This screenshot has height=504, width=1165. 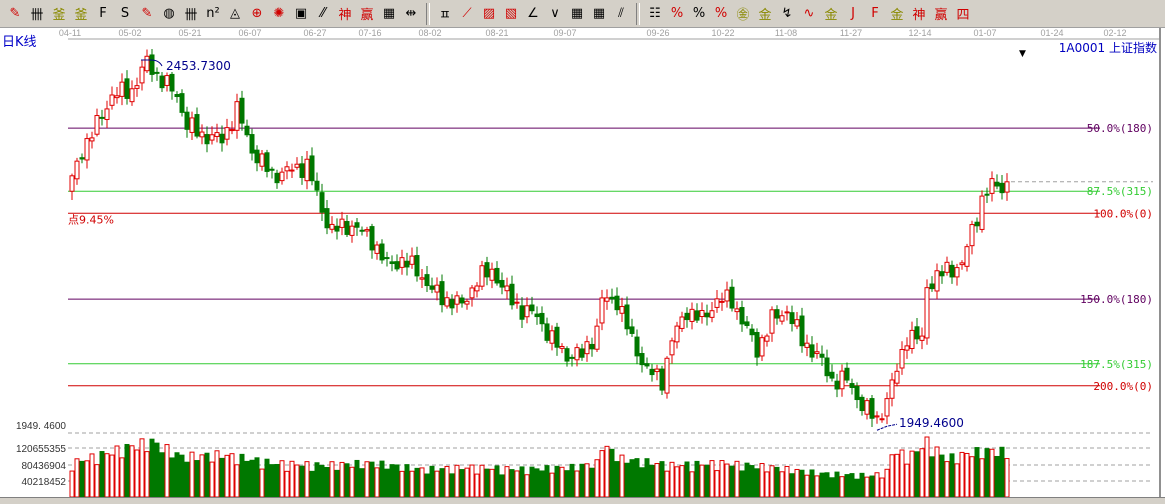 What do you see at coordinates (599, 13) in the screenshot?
I see `grid-box-icon: ▦` at bounding box center [599, 13].